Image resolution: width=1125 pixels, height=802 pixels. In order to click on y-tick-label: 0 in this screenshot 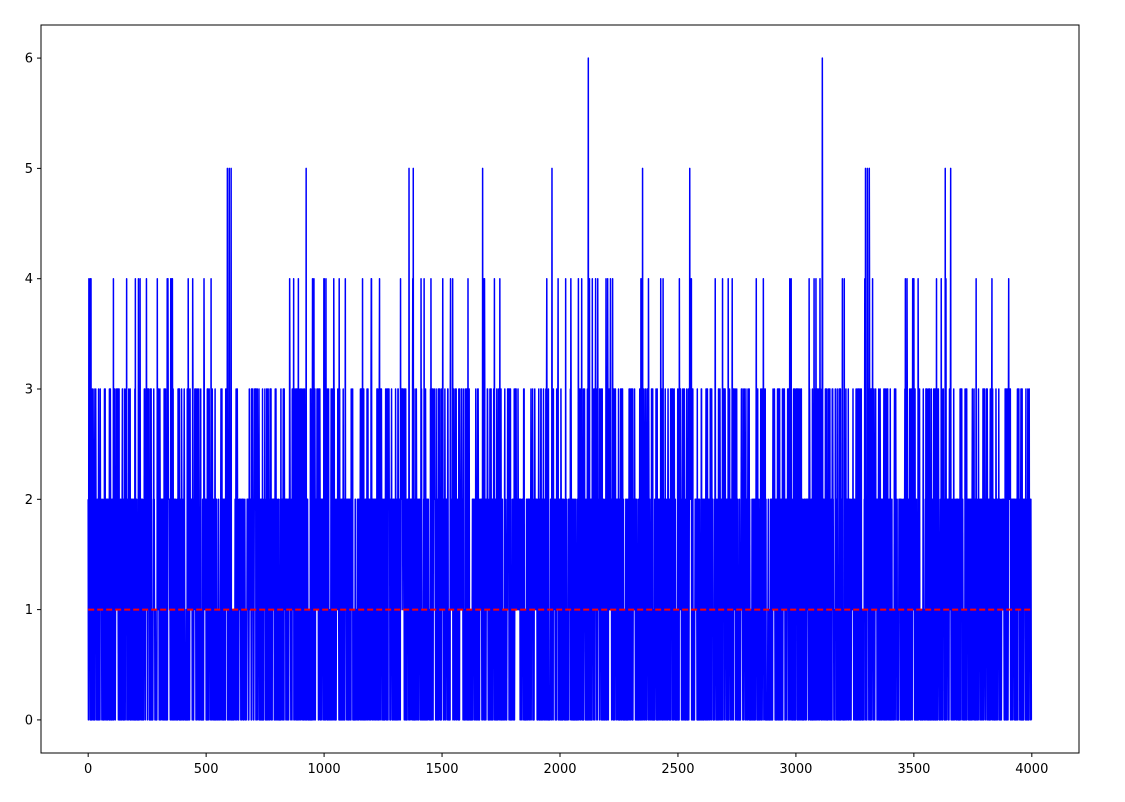, I will do `click(29, 720)`.